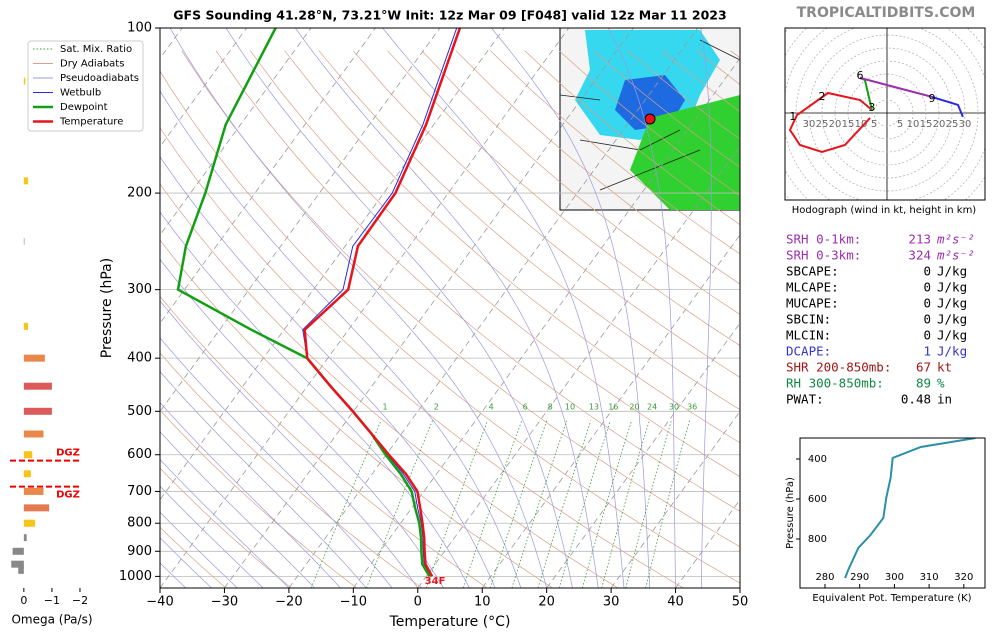 This screenshot has height=636, width=1000. What do you see at coordinates (963, 577) in the screenshot?
I see `thetae-x-tick-label: 320` at bounding box center [963, 577].